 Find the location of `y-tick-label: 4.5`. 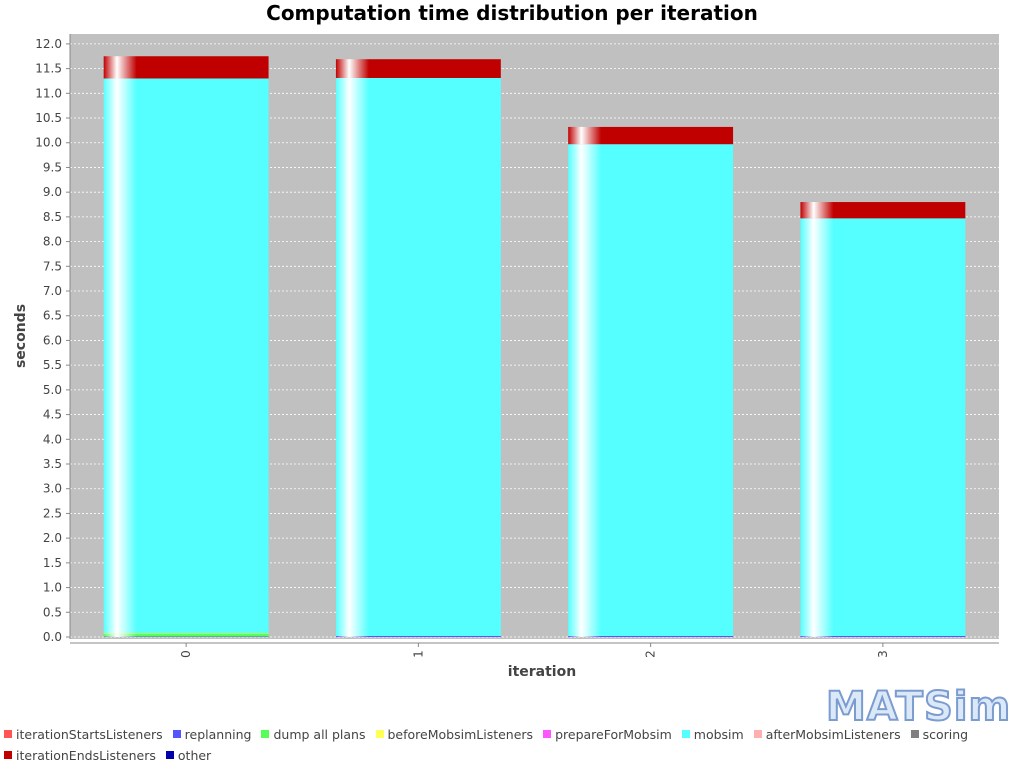

y-tick-label: 4.5 is located at coordinates (52, 415).